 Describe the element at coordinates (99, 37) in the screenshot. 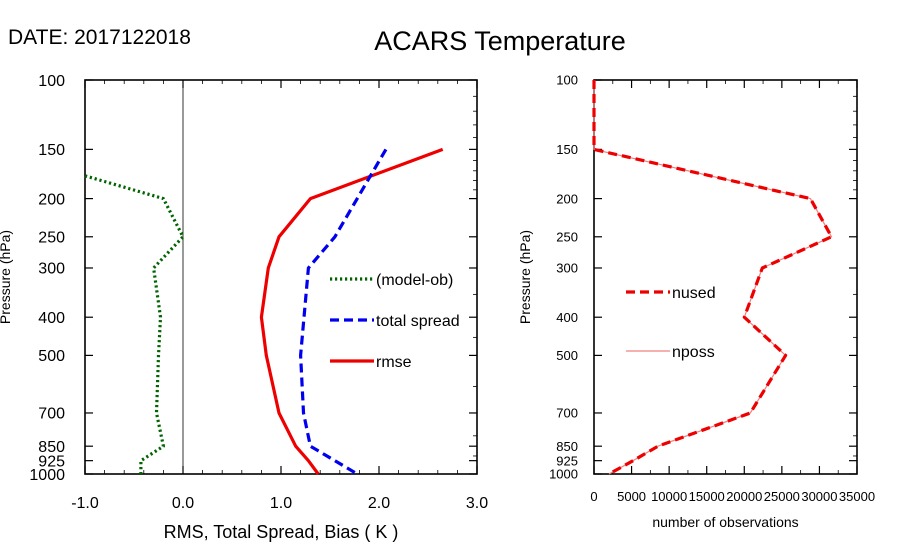

I see `date-label: DATE: 2017122018` at that location.